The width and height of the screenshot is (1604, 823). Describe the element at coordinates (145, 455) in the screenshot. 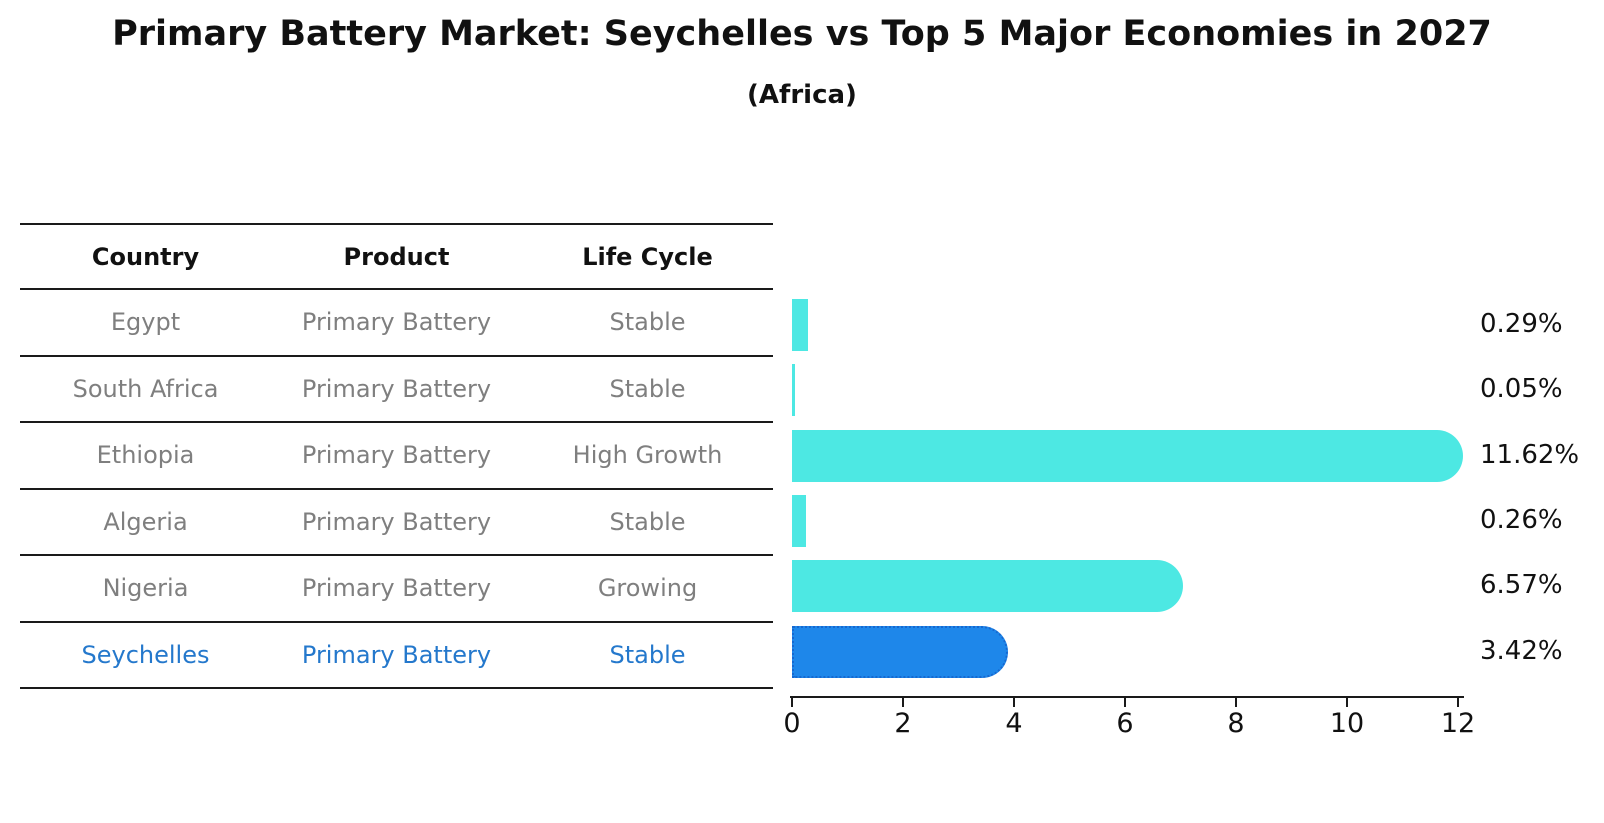

I see `cell-country: Ethiopia` at that location.